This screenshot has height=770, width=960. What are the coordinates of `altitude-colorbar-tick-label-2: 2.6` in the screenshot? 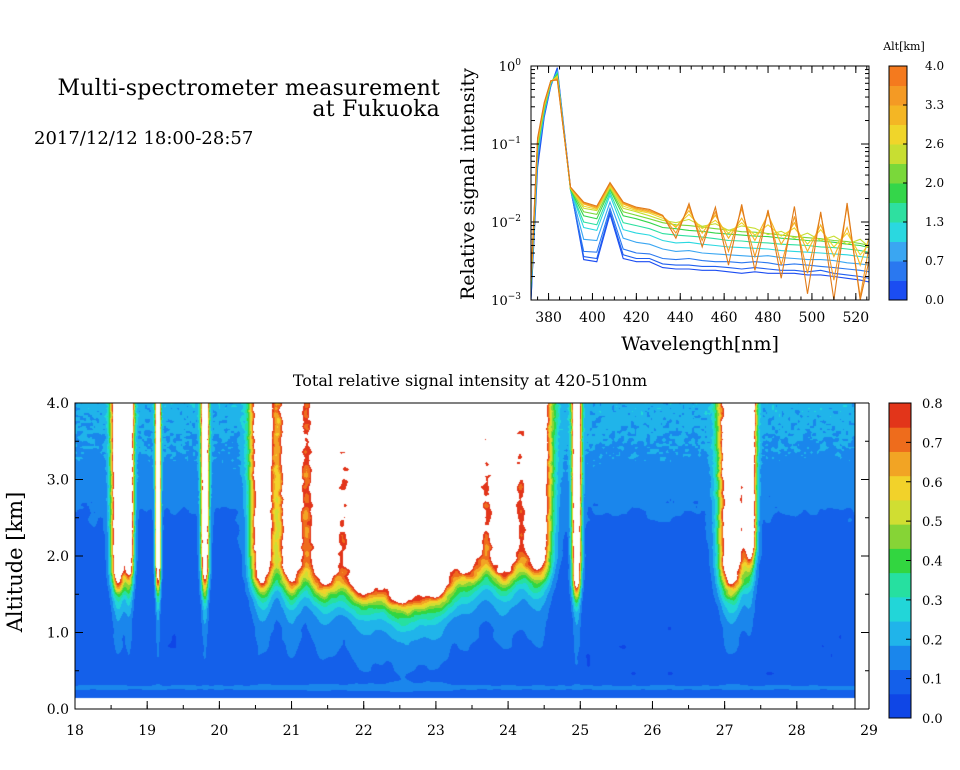 It's located at (934, 144).